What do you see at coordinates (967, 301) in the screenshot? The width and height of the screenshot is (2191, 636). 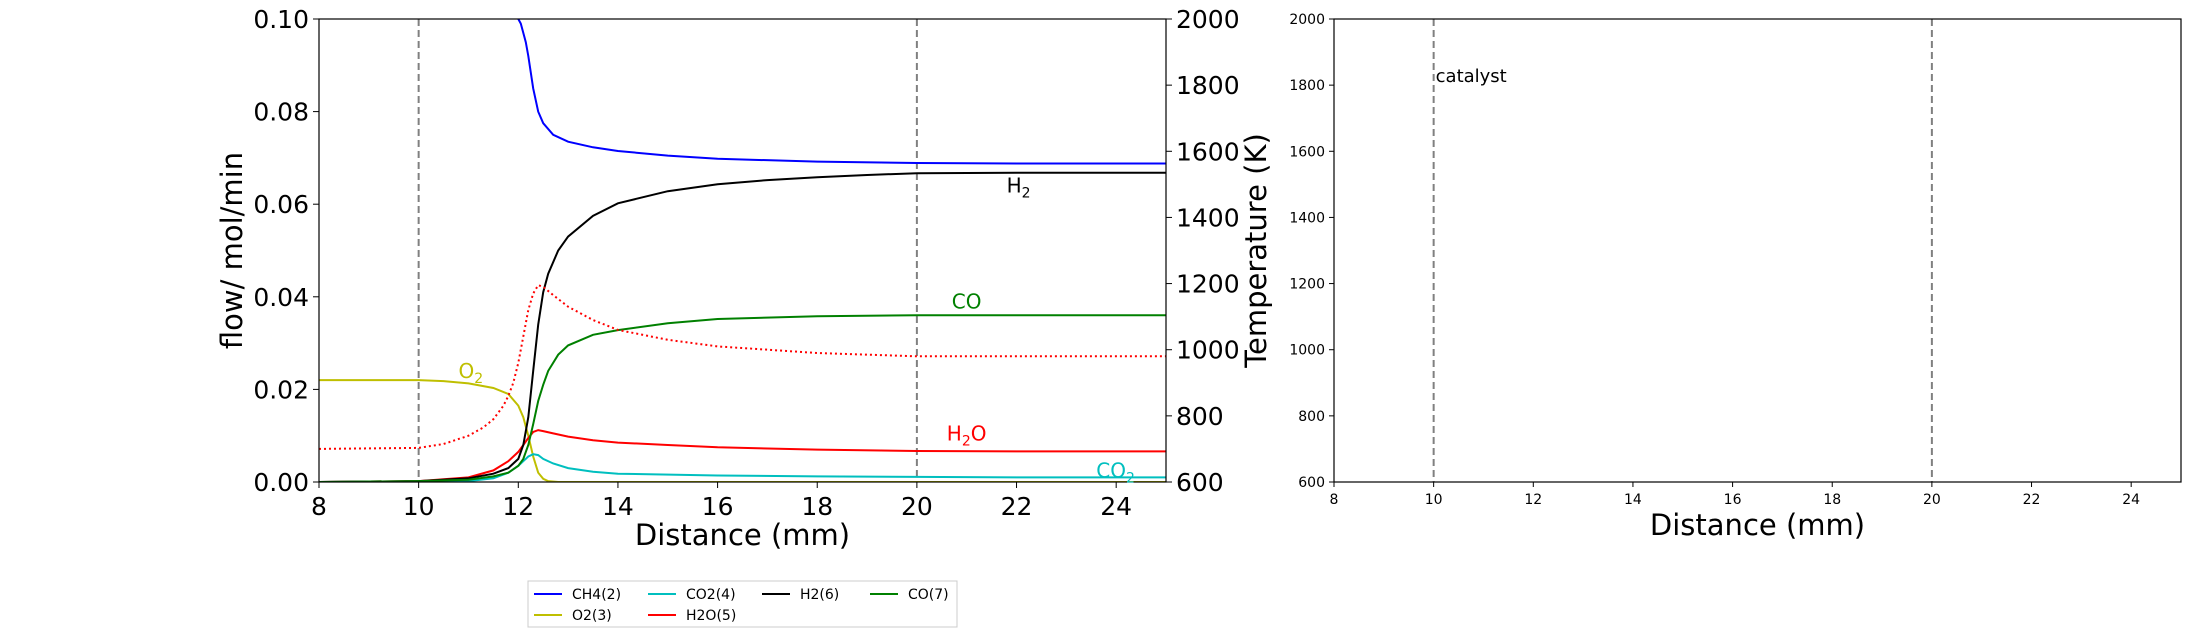 I see `species-annotation: CO` at bounding box center [967, 301].